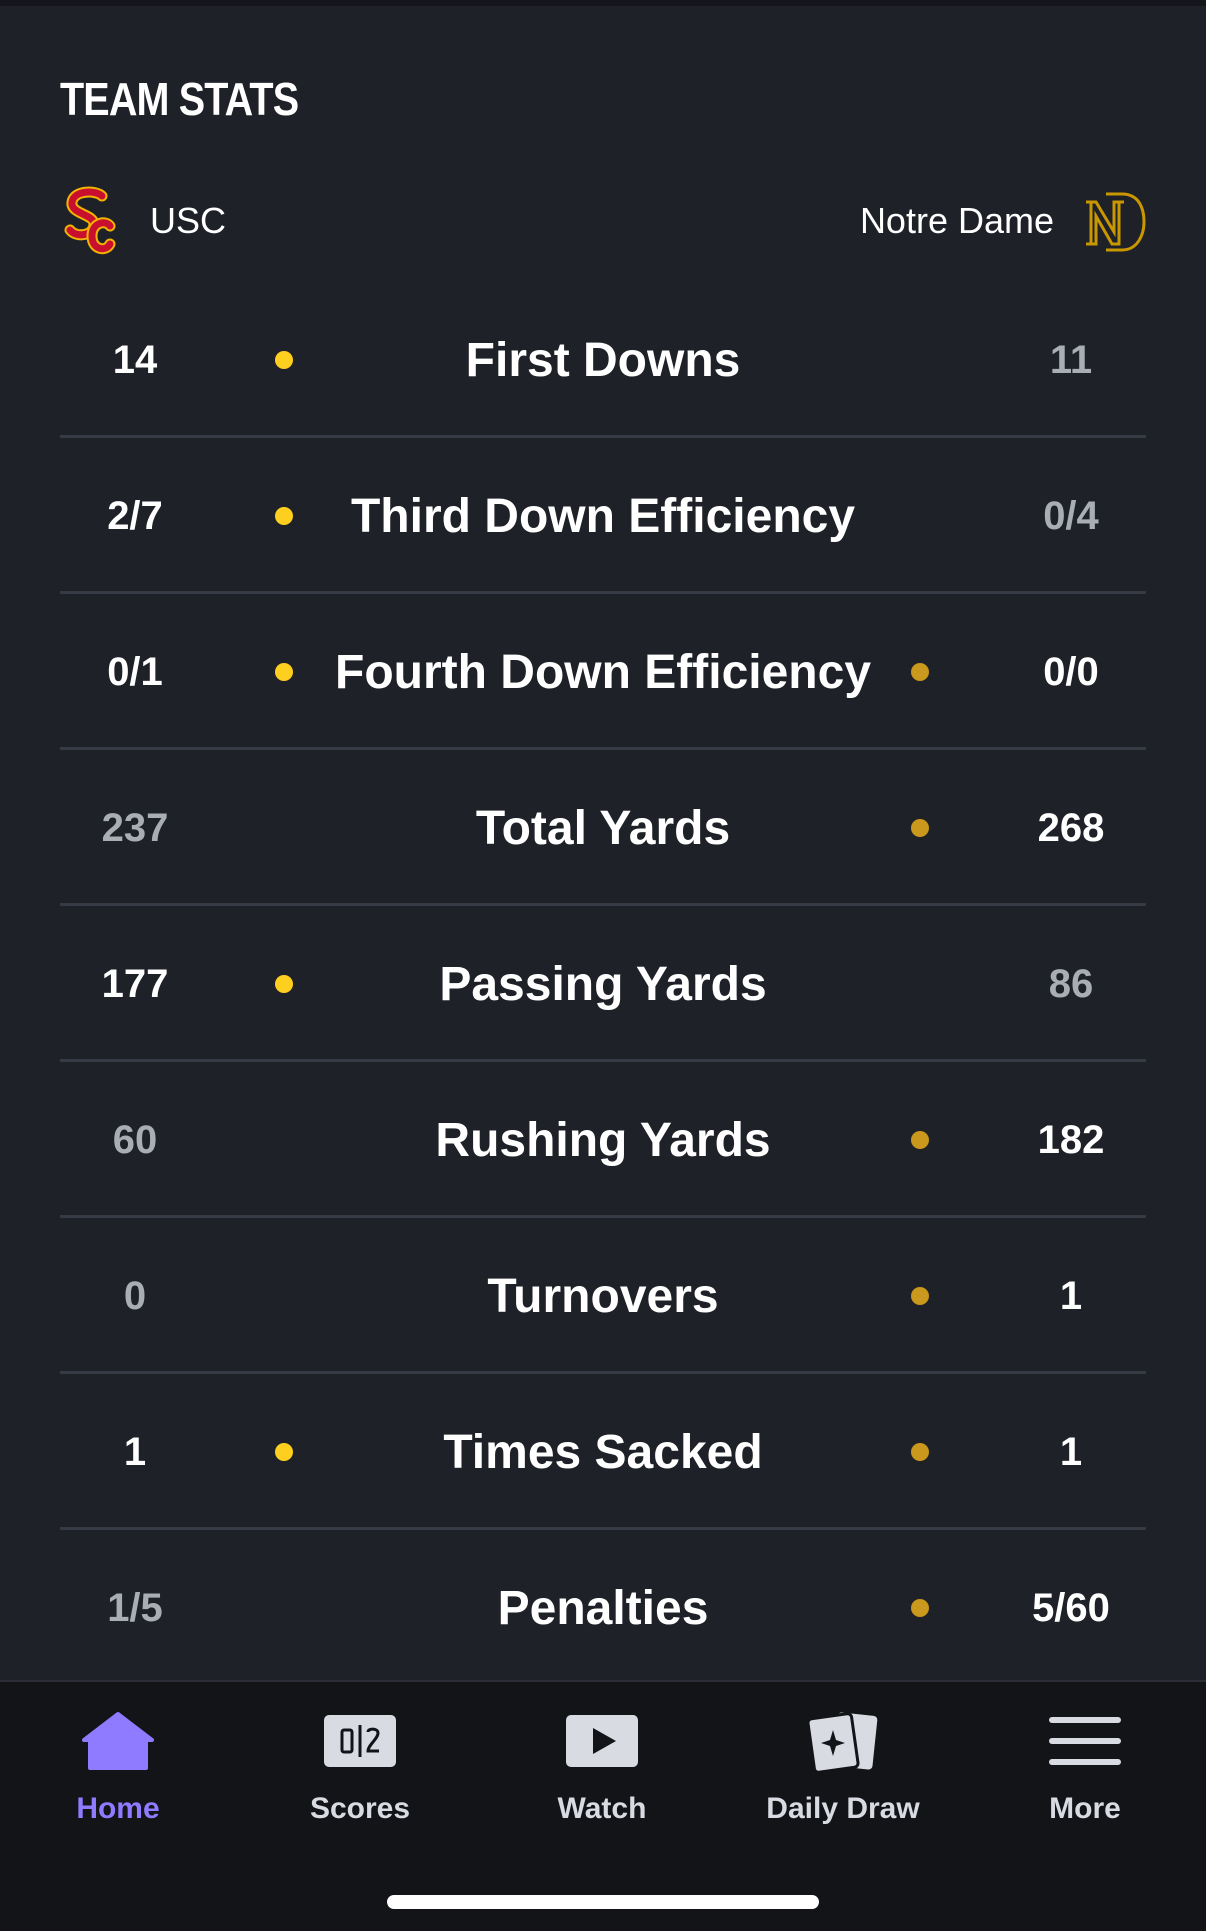  I want to click on stat-row: 177 Passing Yards 86, so click(603, 984).